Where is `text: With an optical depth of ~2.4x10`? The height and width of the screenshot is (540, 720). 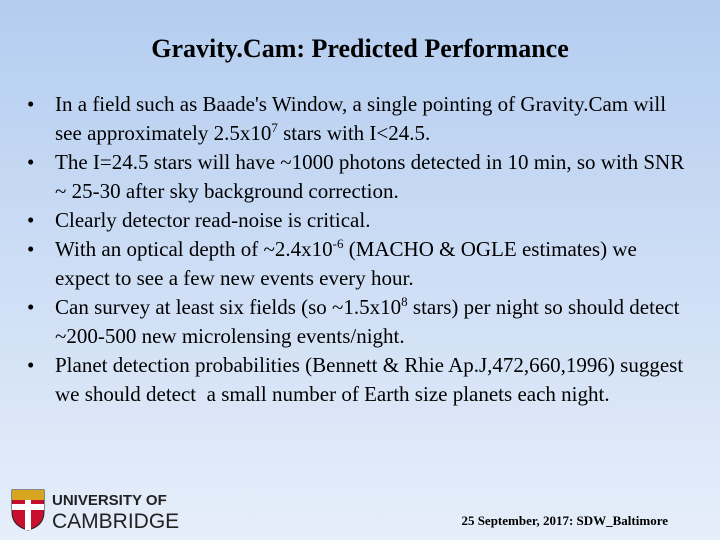
text: With an optical depth of ~2.4x10 is located at coordinates (194, 249).